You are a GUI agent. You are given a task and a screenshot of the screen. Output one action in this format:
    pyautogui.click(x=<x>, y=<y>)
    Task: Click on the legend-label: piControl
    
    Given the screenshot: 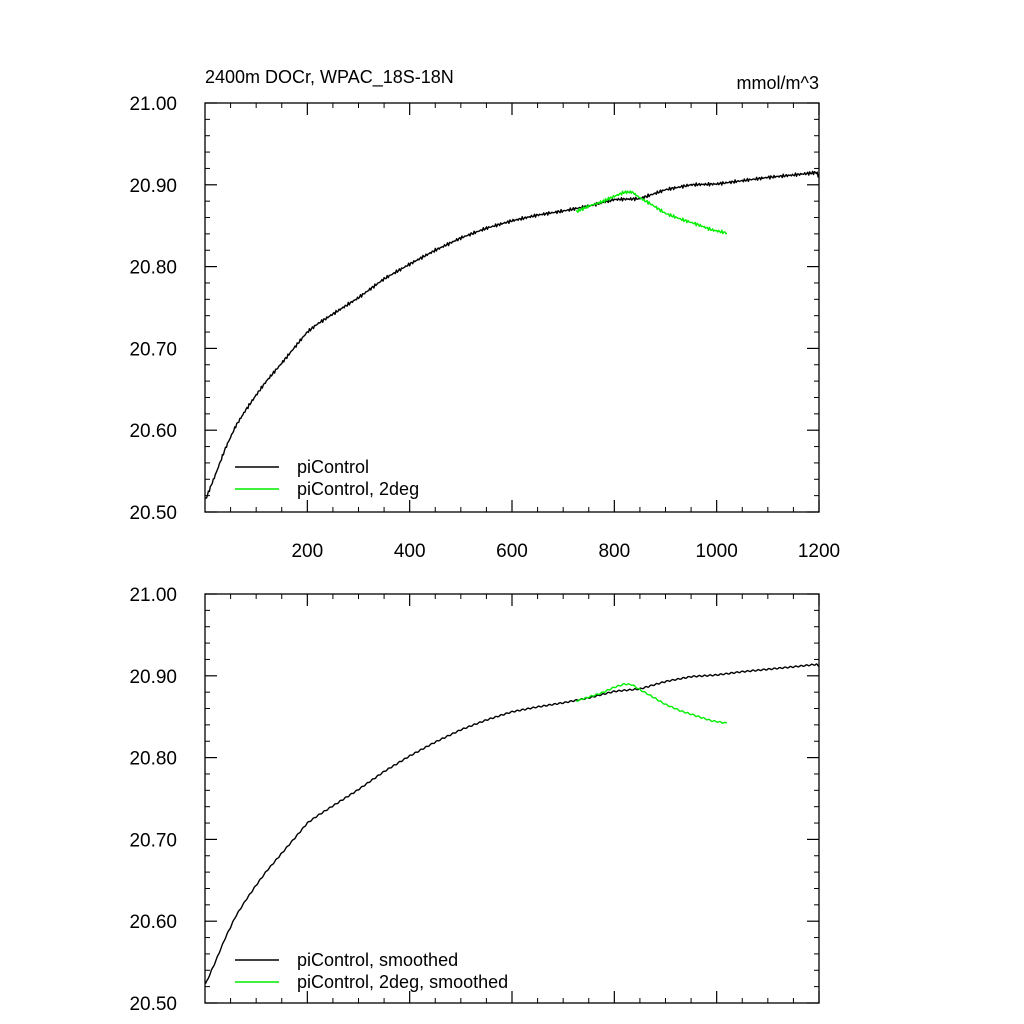 What is the action you would take?
    pyautogui.click(x=333, y=467)
    